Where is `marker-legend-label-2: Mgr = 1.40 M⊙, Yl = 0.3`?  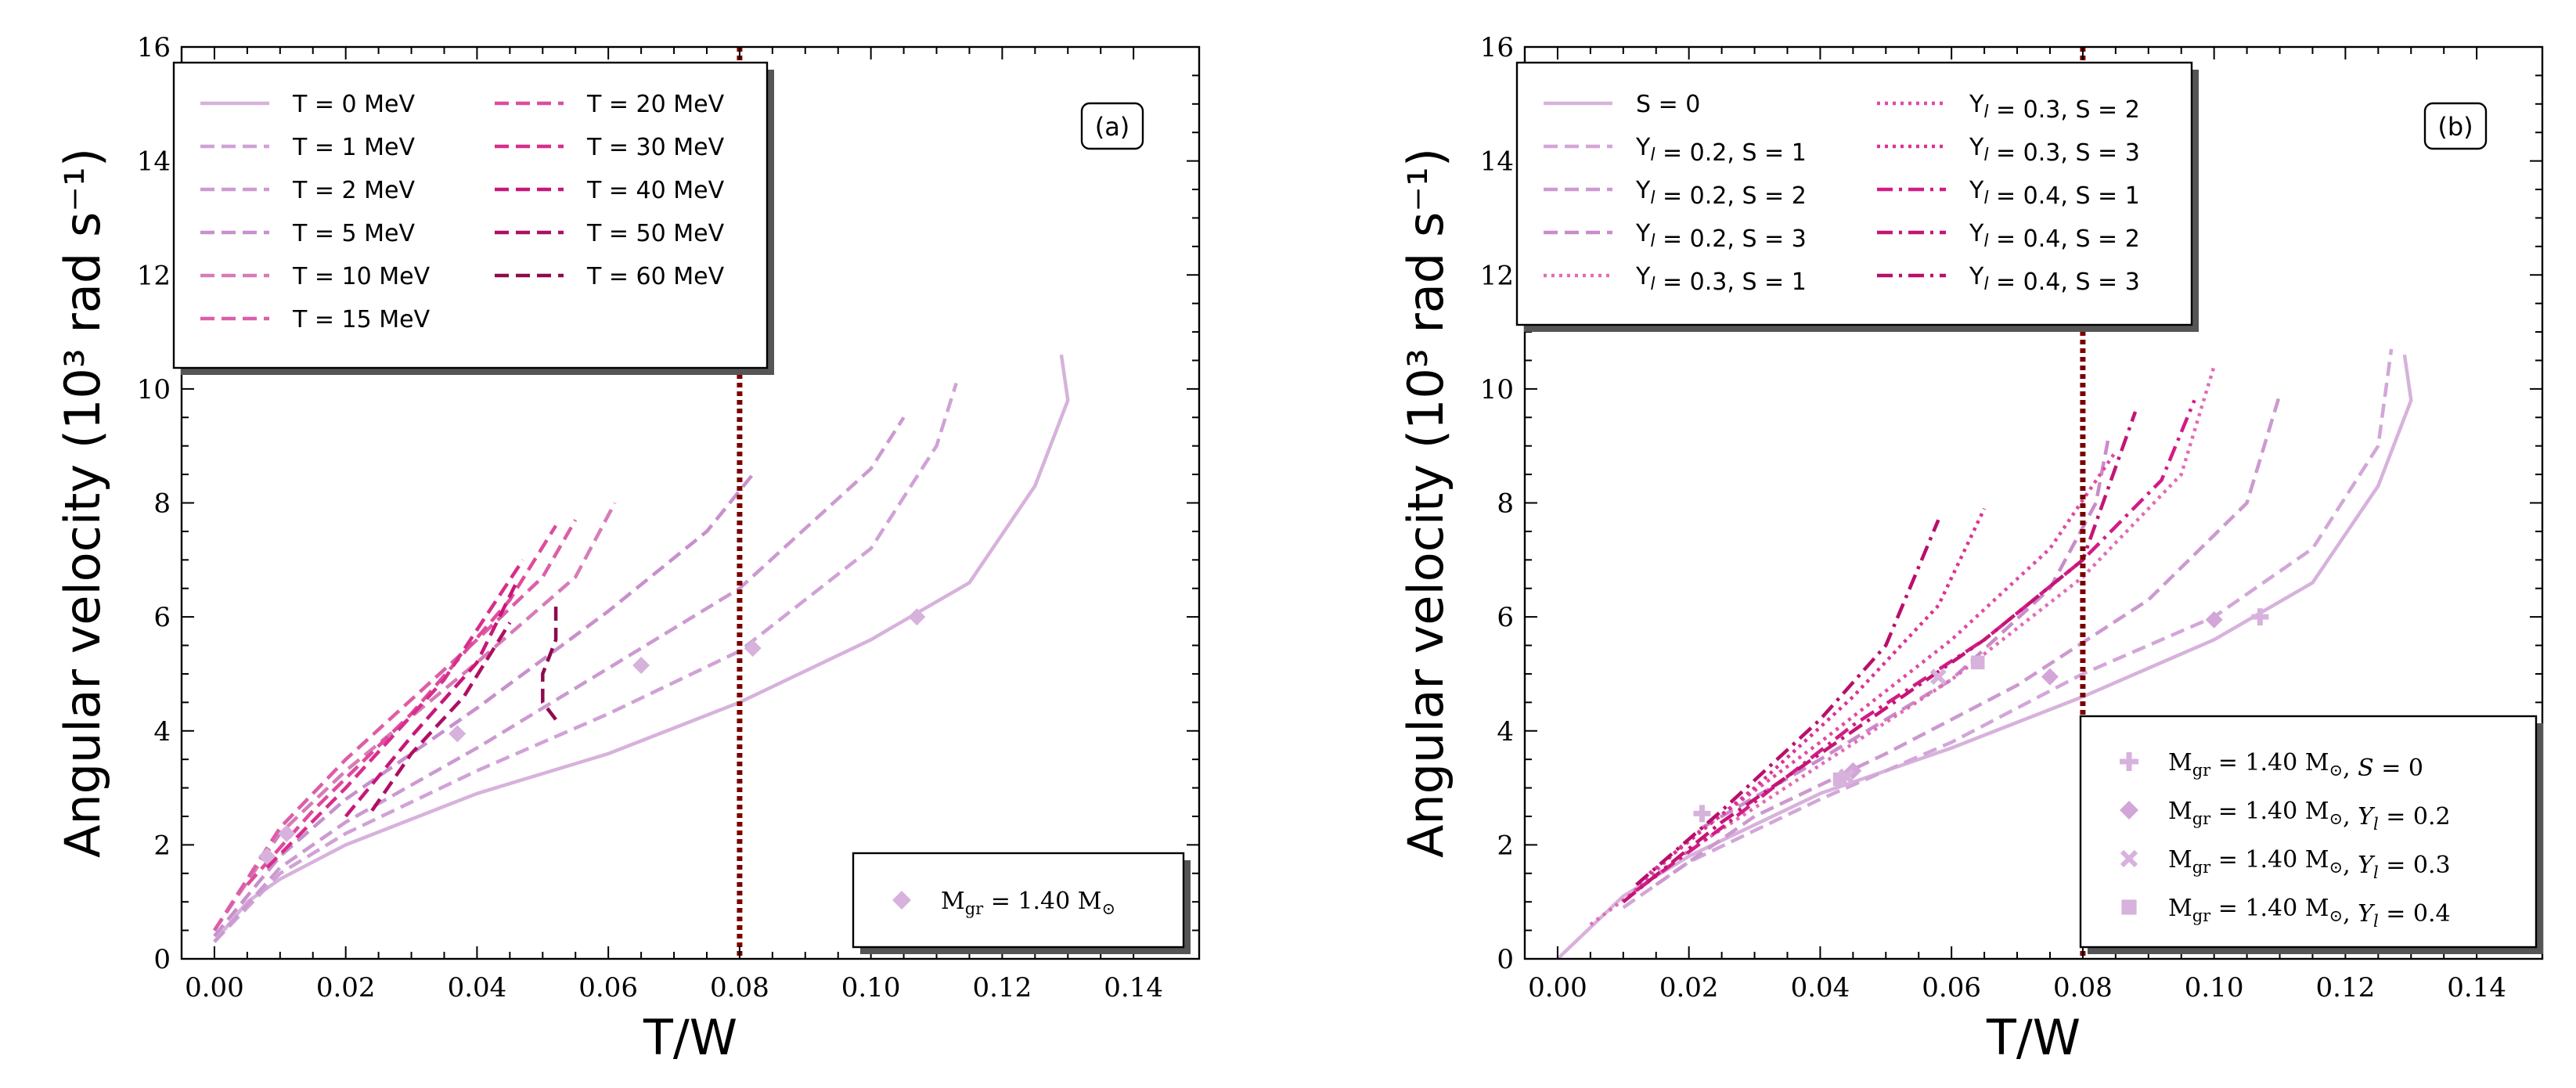 marker-legend-label-2: Mgr = 1.40 M⊙, Yl = 0.3 is located at coordinates (2309, 864).